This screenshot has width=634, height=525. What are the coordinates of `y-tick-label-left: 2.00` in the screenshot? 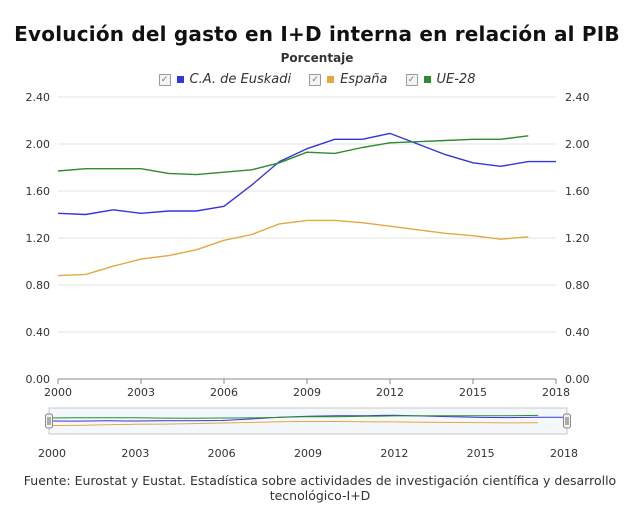 It's located at (38, 144).